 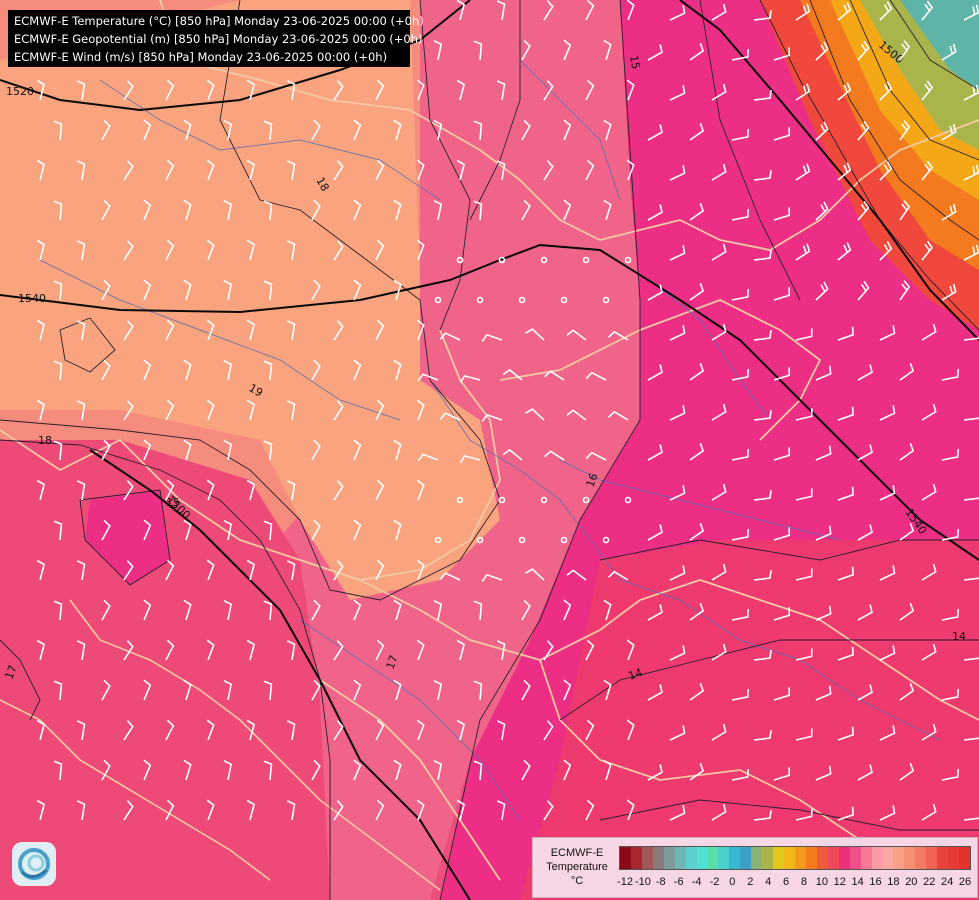 What do you see at coordinates (803, 882) in the screenshot?
I see `legend-tick-label: 8` at bounding box center [803, 882].